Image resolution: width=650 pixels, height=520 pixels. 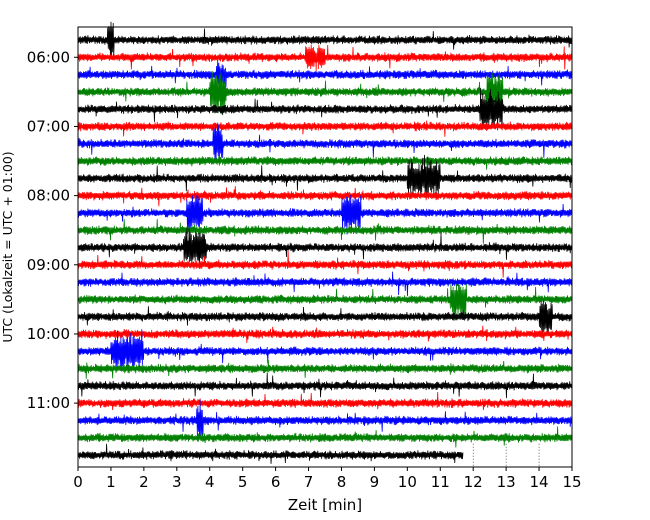 I want to click on y-tick-label: 07:00, so click(x=48, y=126).